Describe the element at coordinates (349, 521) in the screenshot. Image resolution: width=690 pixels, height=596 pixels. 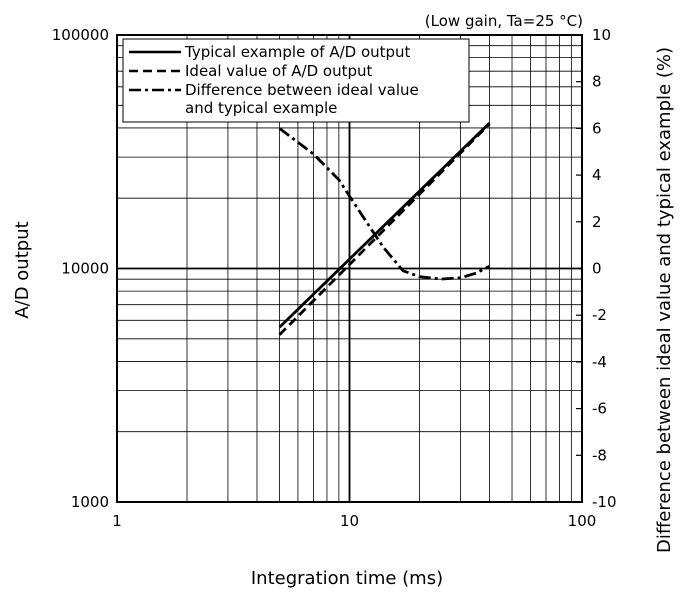
I see `x-tick-label: 10` at that location.